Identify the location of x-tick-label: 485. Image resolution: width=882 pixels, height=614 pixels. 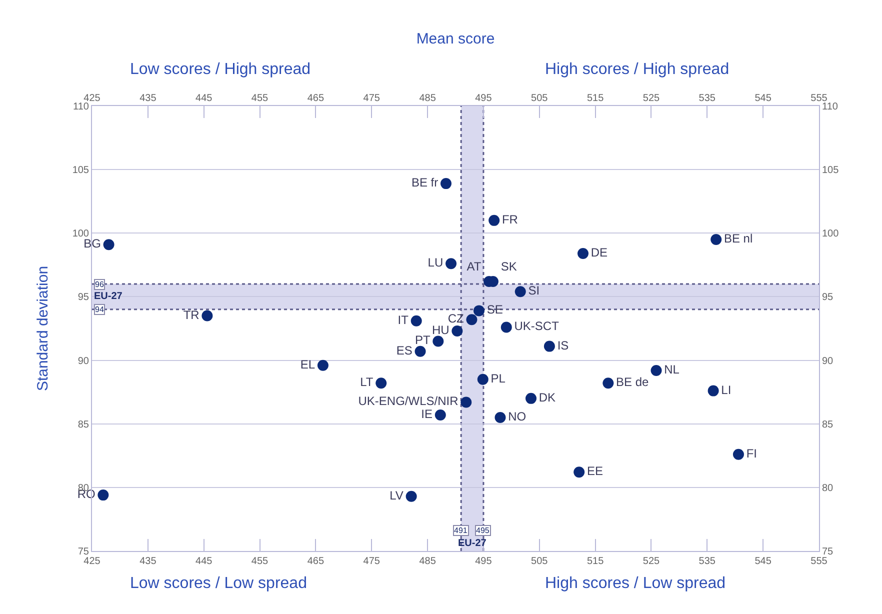
(427, 98).